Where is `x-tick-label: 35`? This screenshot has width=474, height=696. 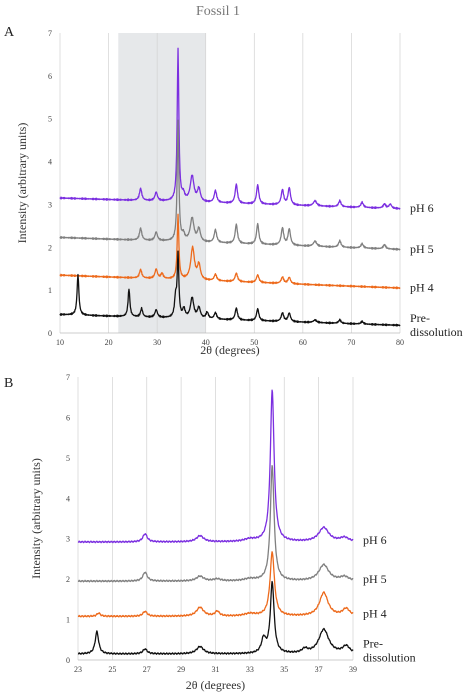
x-tick-label: 35 is located at coordinates (284, 669).